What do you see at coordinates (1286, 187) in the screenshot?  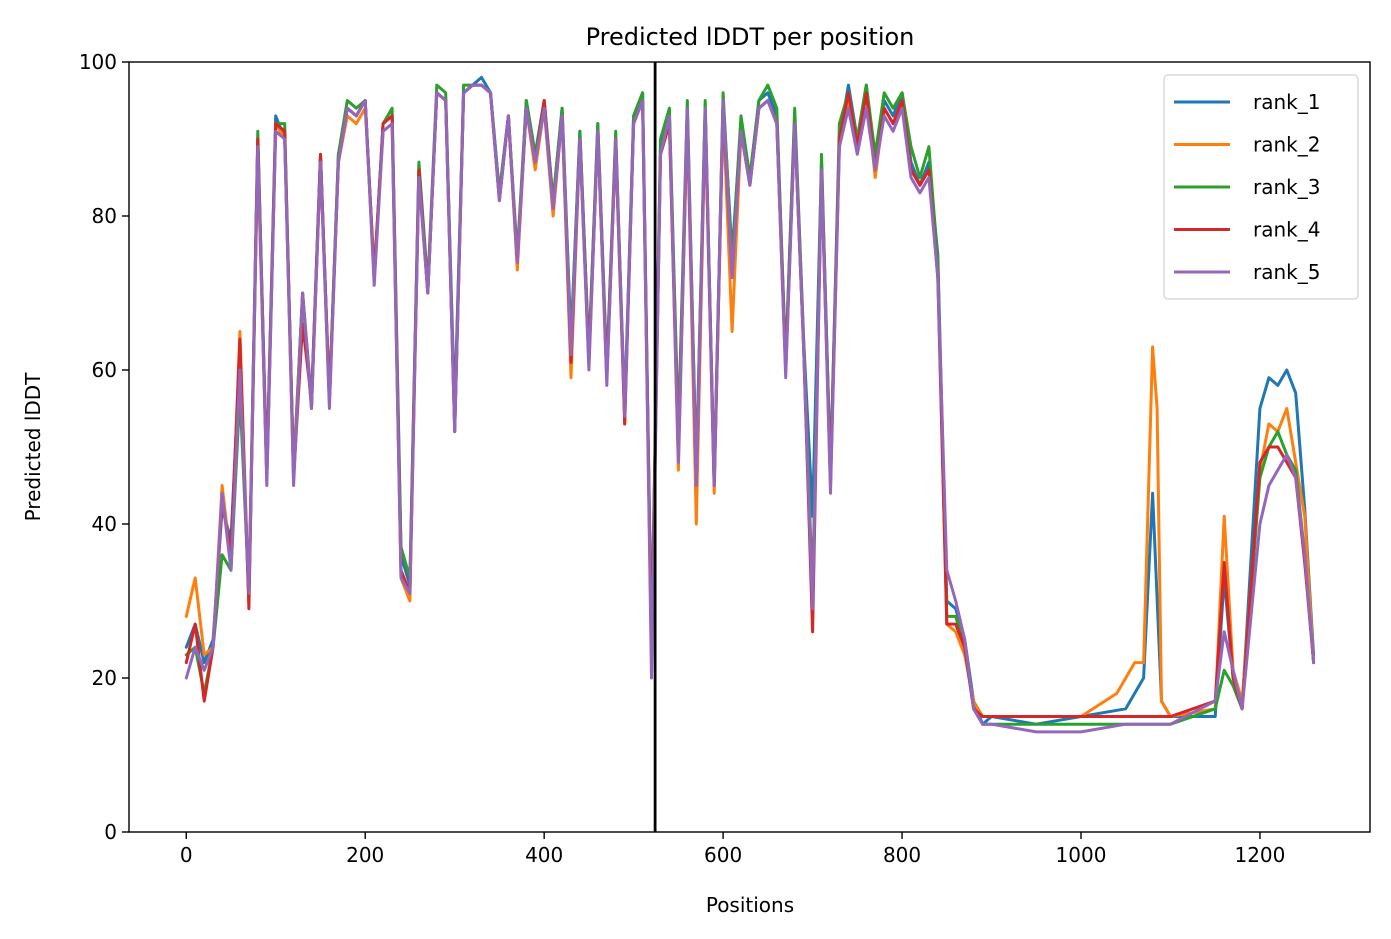 I see `legend-label-rank-3: rank_3` at bounding box center [1286, 187].